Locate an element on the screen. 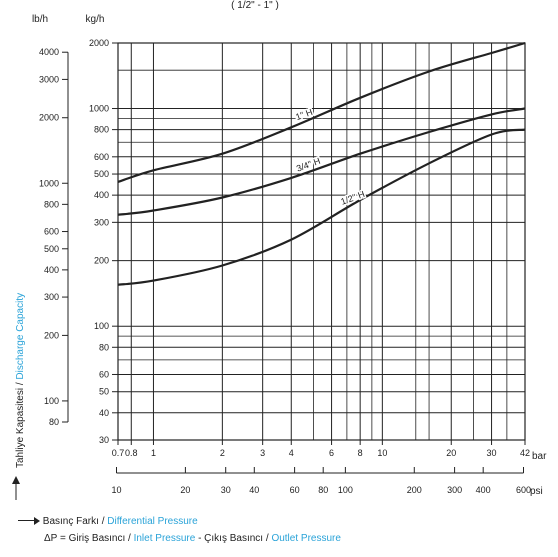 This screenshot has width=558, height=557. tick-label-lb: 2000 is located at coordinates (49, 118).